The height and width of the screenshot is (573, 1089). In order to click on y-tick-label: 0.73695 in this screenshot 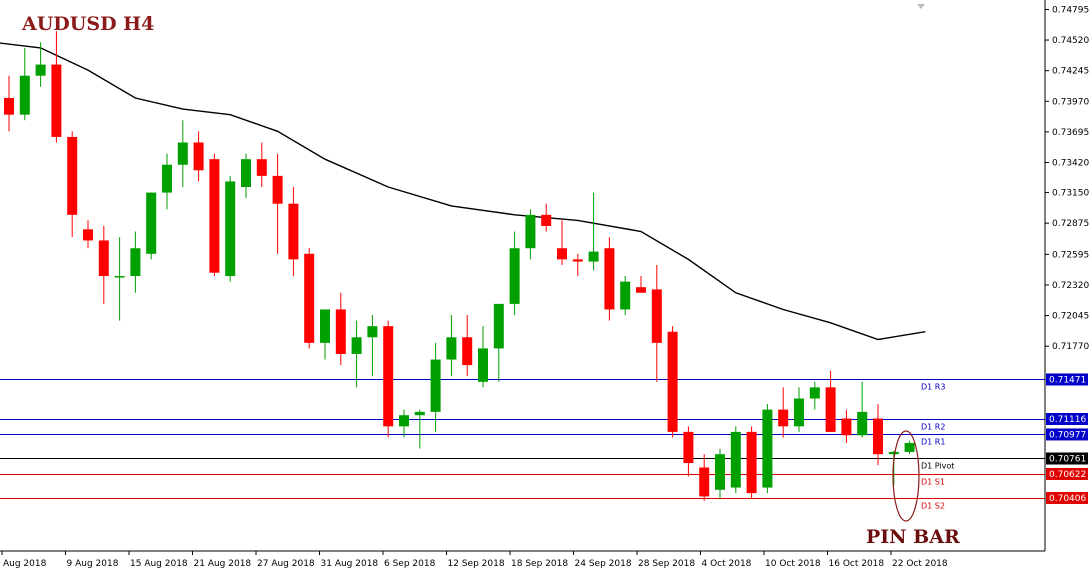, I will do `click(1070, 133)`.